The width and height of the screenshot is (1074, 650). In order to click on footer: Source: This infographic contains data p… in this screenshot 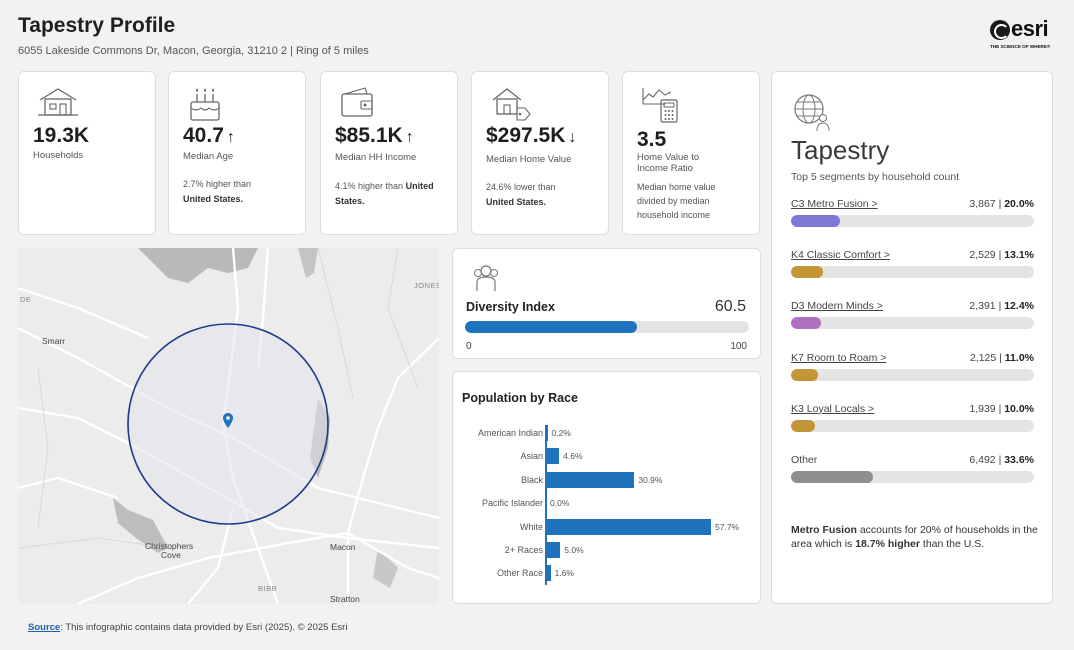, I will do `click(187, 627)`.